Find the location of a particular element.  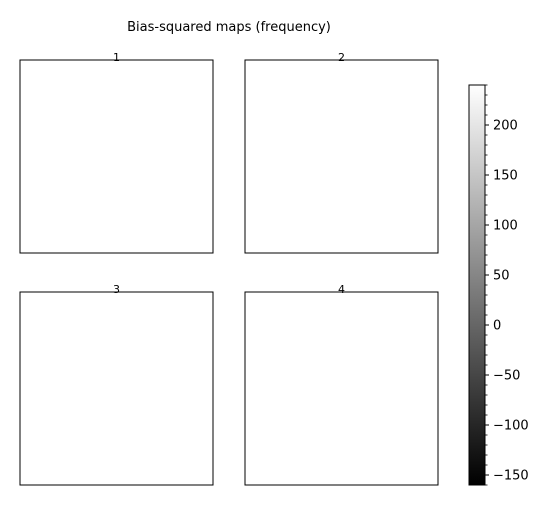

panel-label-3: 3 is located at coordinates (116, 289).